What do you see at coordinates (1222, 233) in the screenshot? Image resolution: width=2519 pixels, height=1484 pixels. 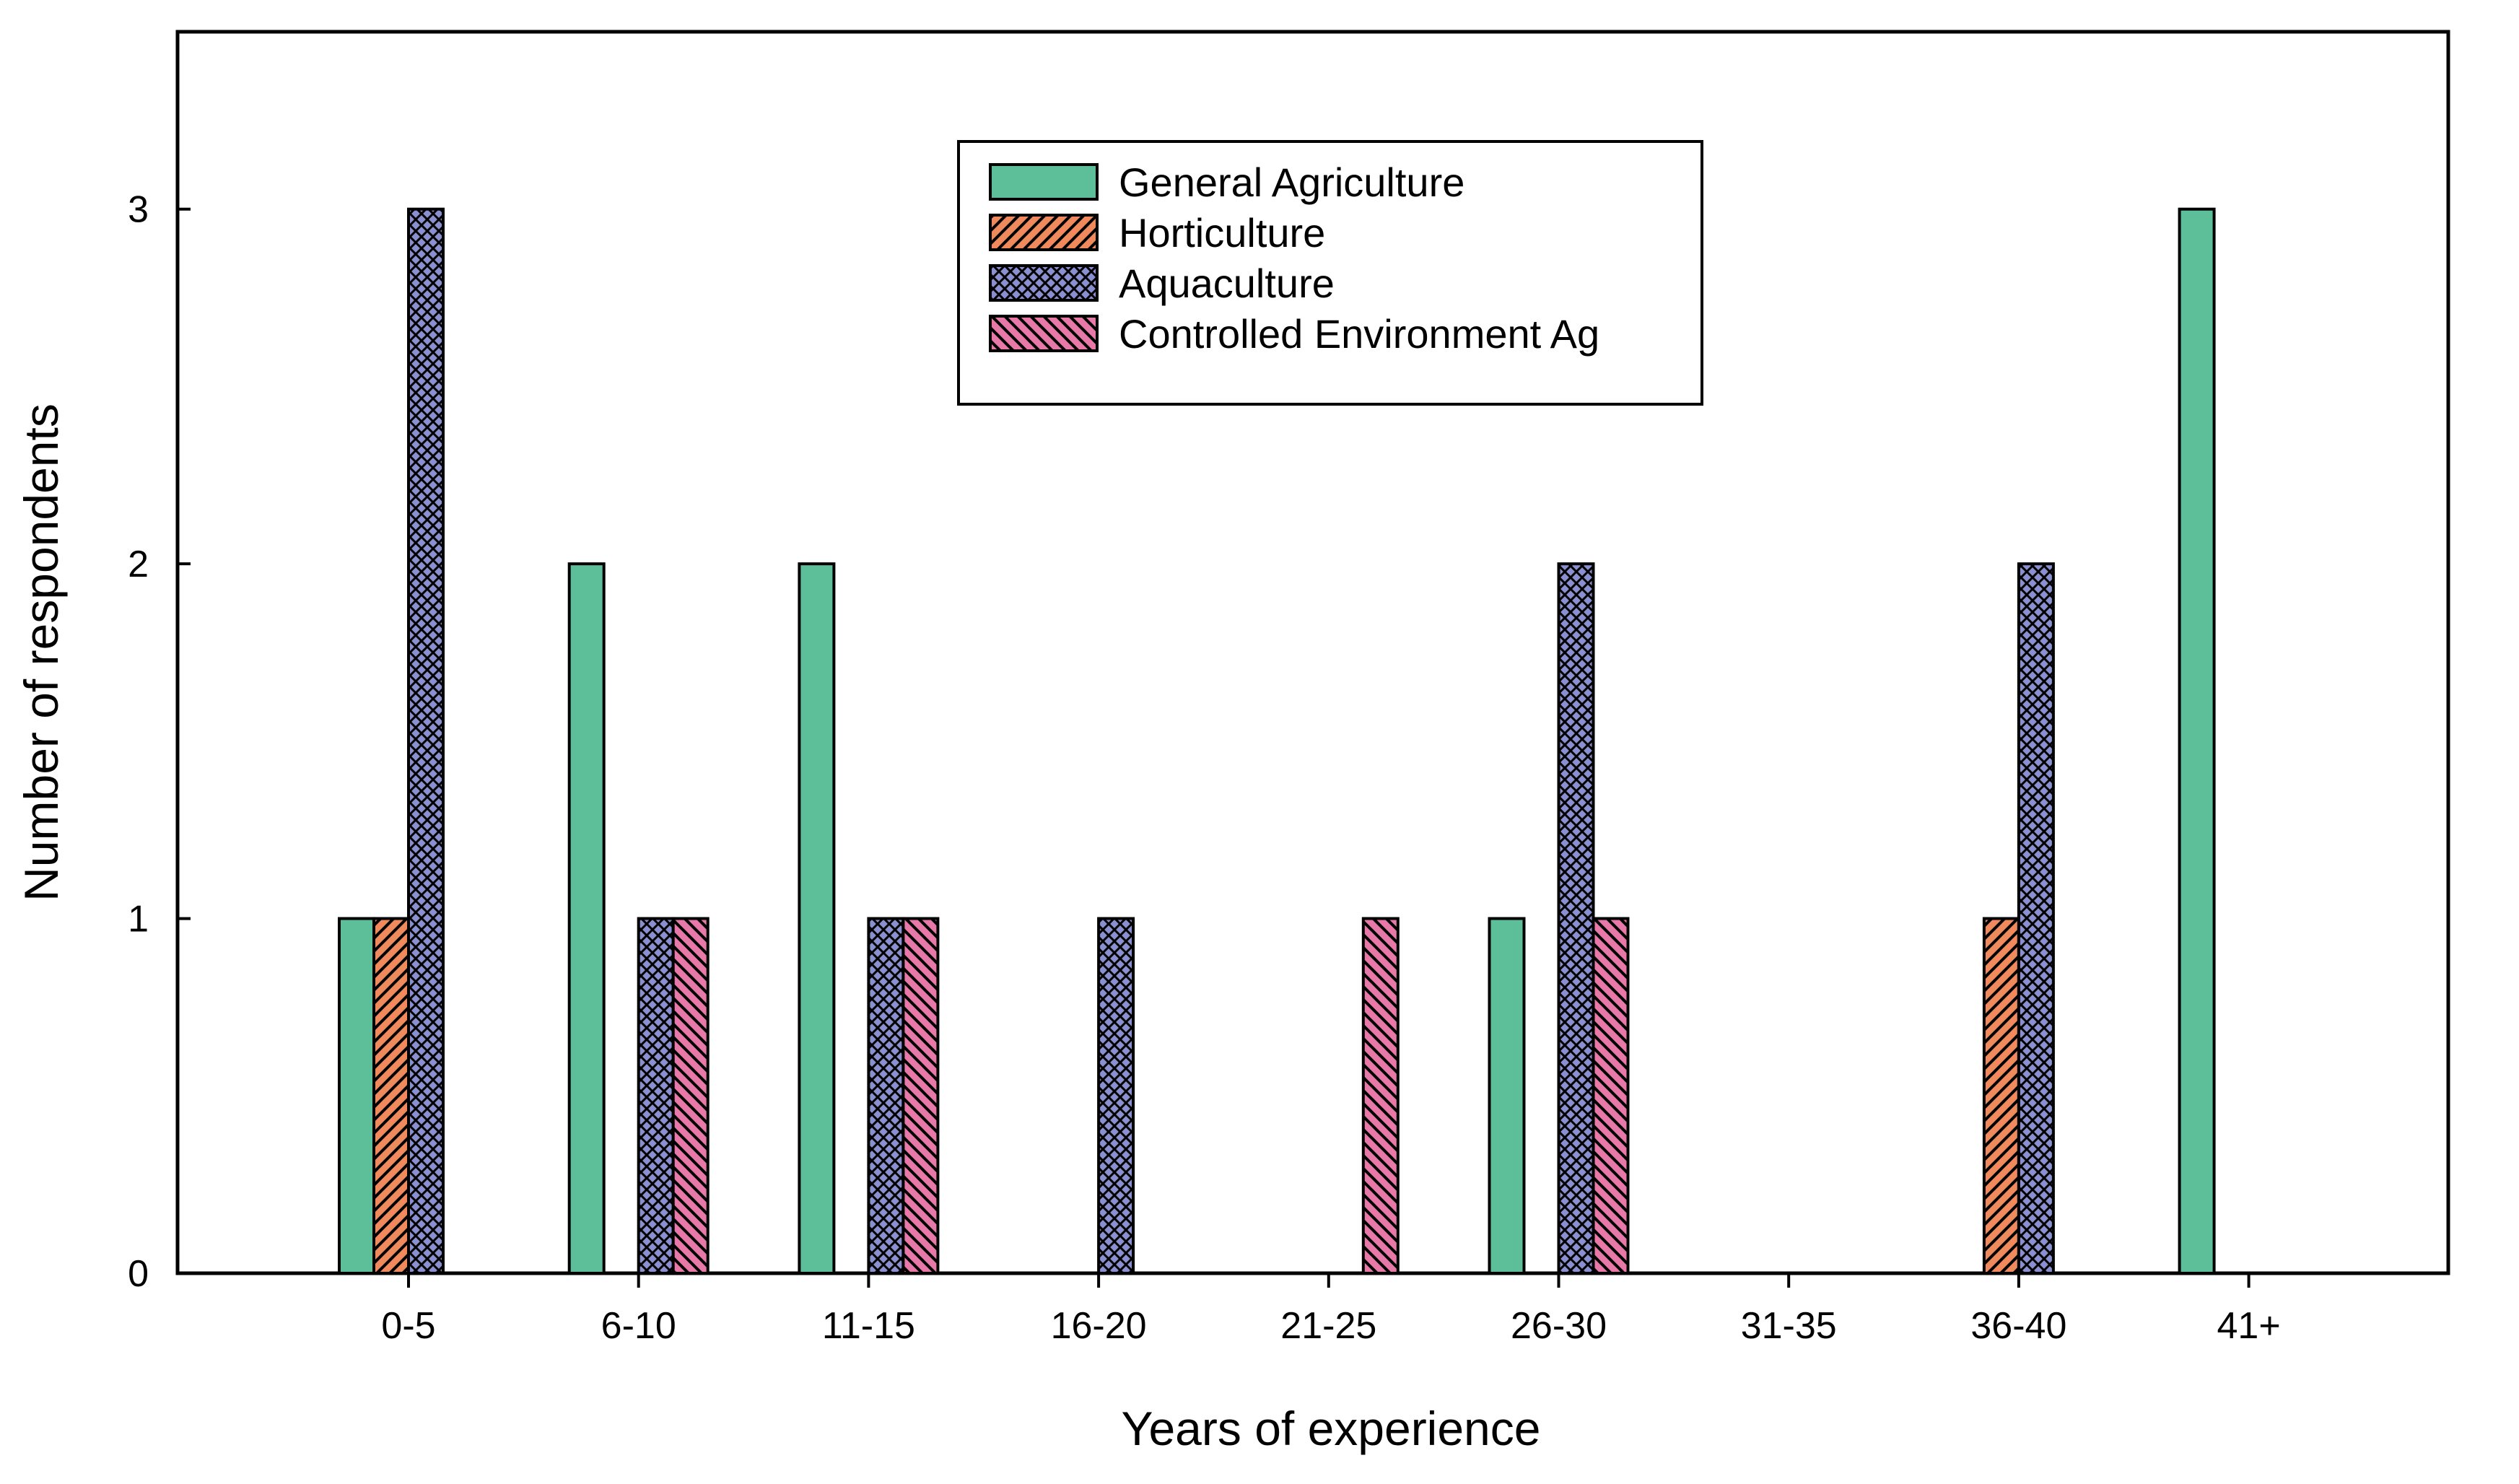 I see `legend-label: Horticulture` at bounding box center [1222, 233].